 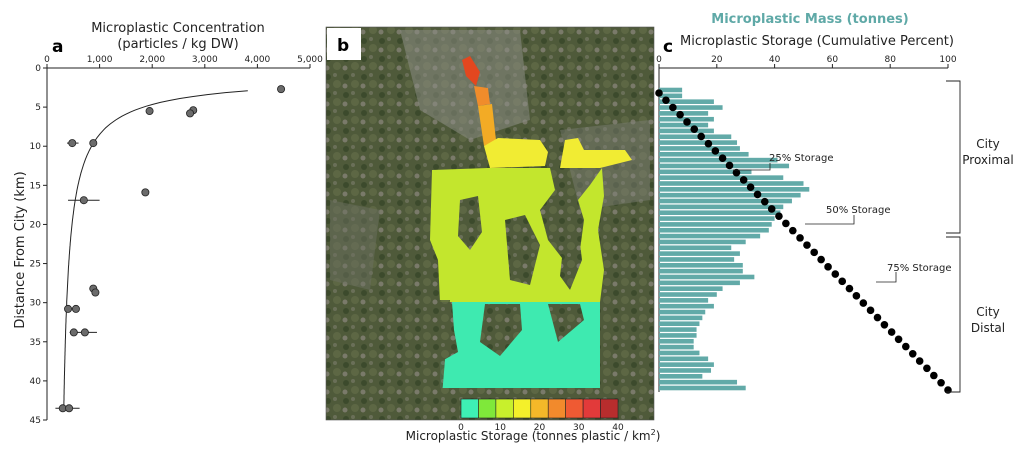 What do you see at coordinates (516, 153) in the screenshot?
I see `zone-yellow-west` at bounding box center [516, 153].